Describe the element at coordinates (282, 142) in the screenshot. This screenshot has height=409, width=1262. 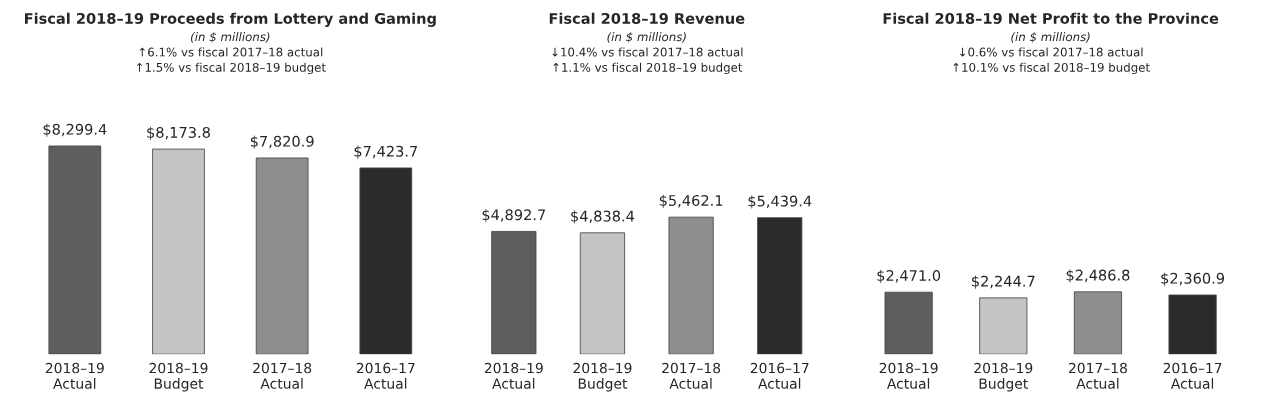
I see `data-label: $7,820.9` at that location.